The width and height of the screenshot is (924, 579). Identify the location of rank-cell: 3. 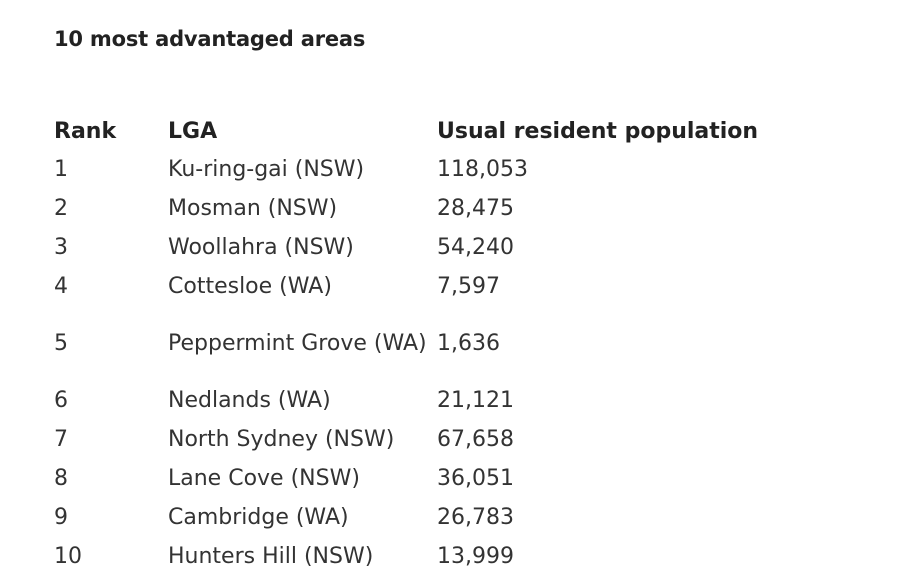
(61, 247).